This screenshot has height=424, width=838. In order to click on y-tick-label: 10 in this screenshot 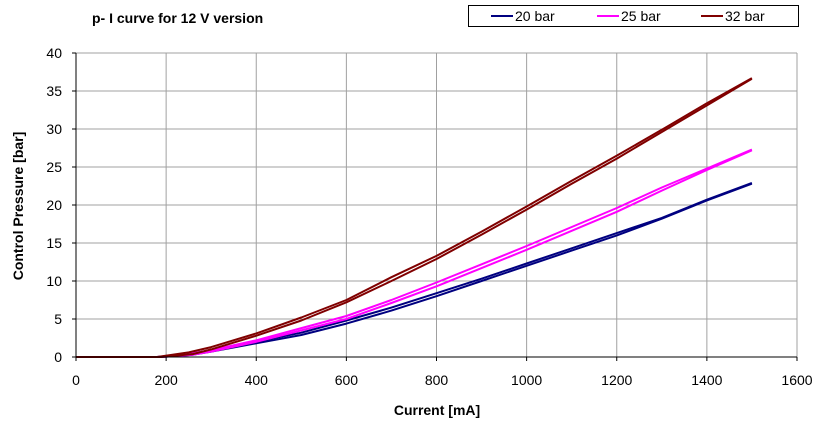, I will do `click(54, 281)`.